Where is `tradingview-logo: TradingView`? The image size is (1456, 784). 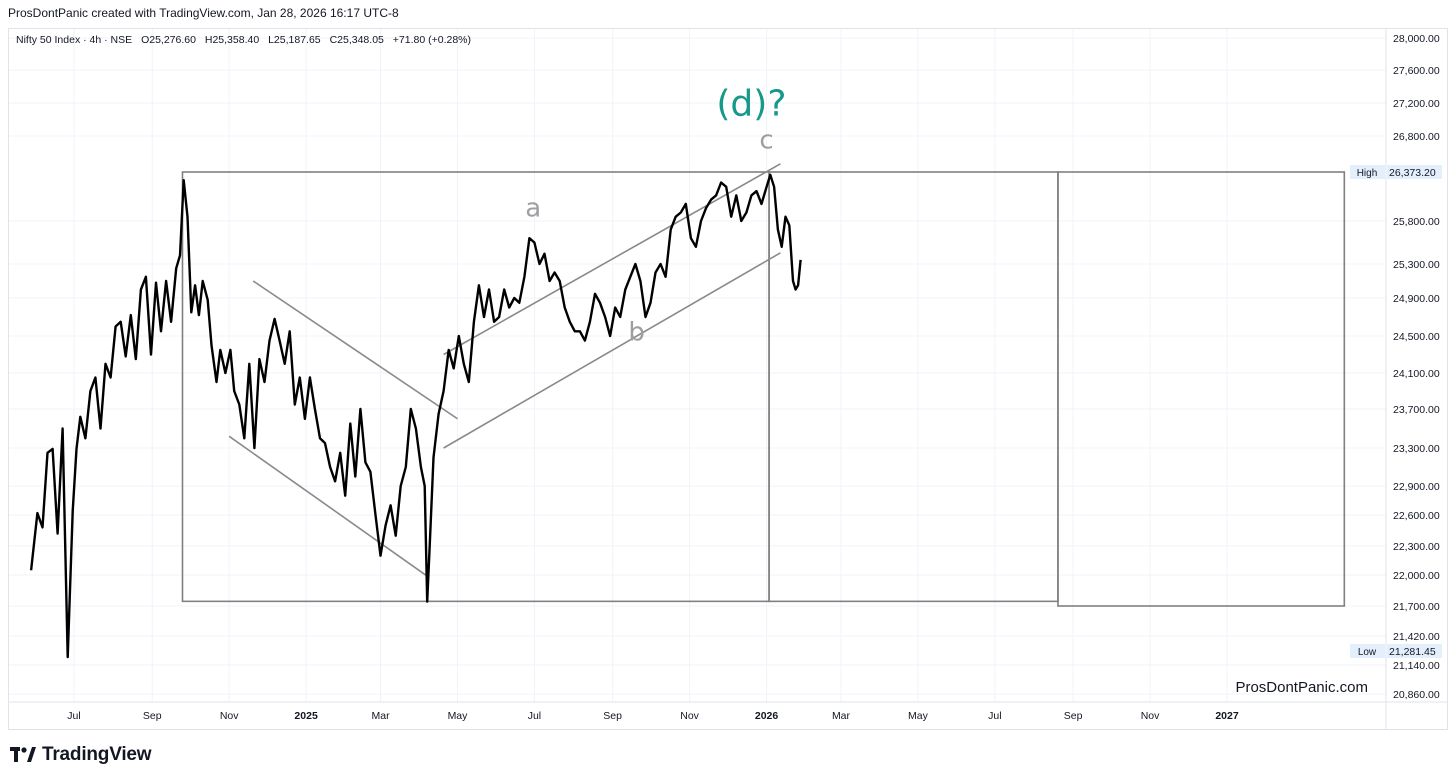 tradingview-logo: TradingView is located at coordinates (81, 755).